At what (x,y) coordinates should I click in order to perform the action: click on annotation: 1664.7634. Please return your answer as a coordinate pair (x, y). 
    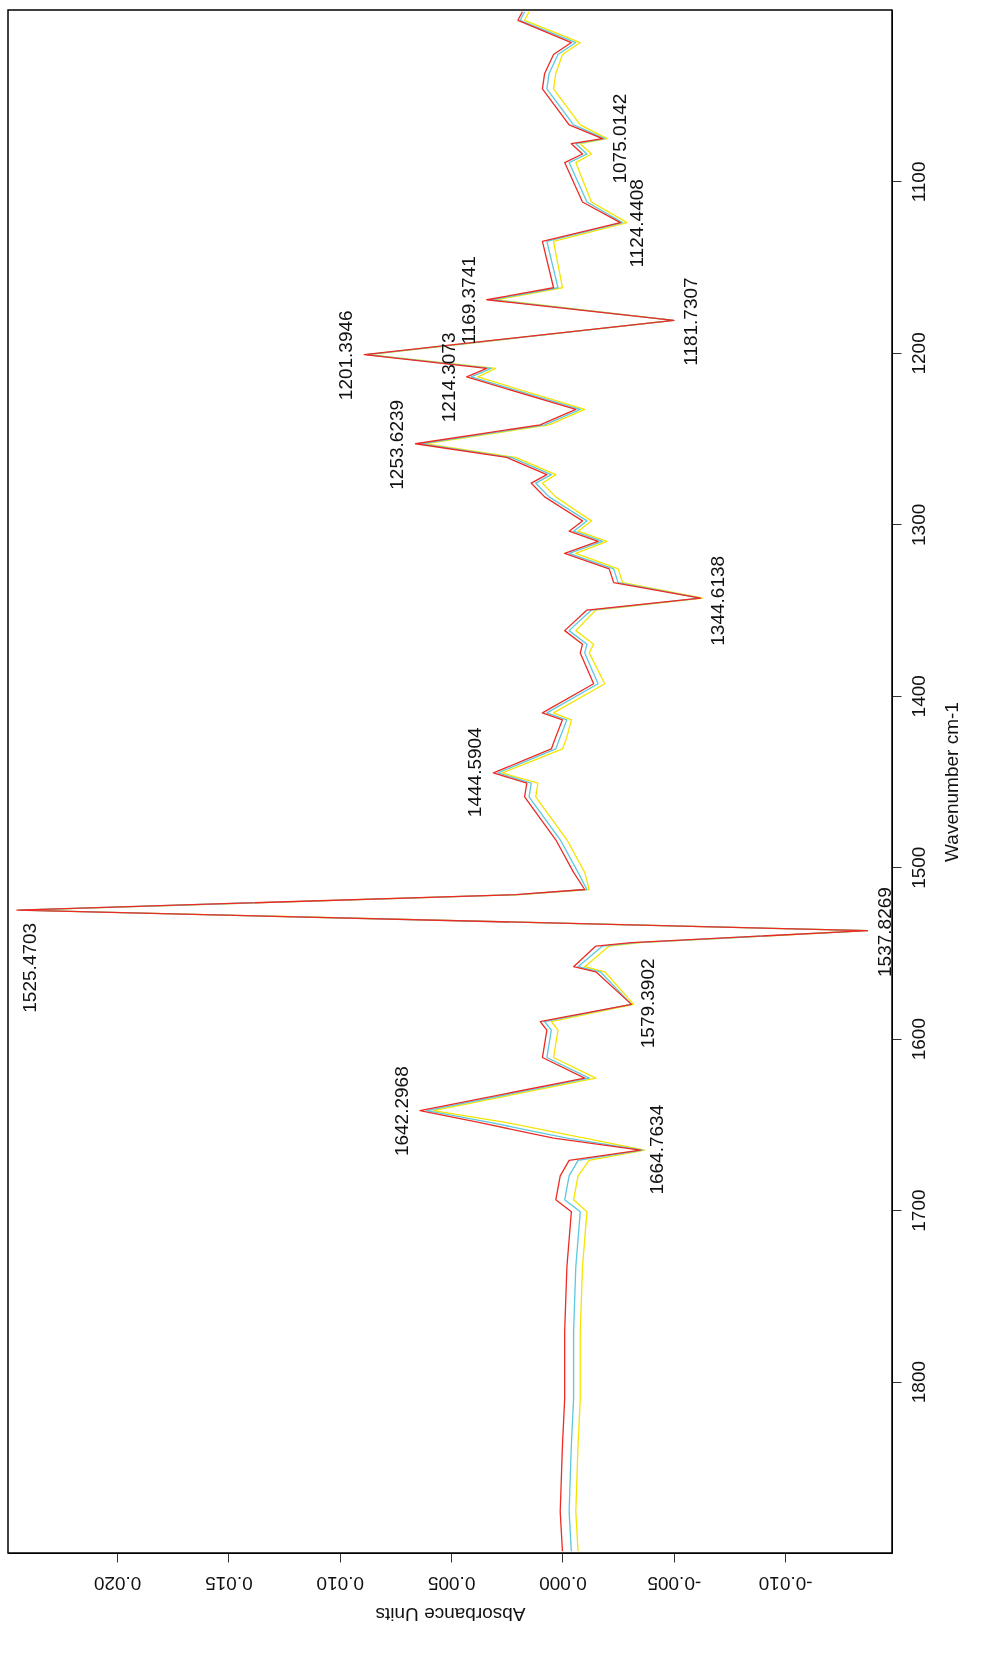
    Looking at the image, I should click on (657, 1149).